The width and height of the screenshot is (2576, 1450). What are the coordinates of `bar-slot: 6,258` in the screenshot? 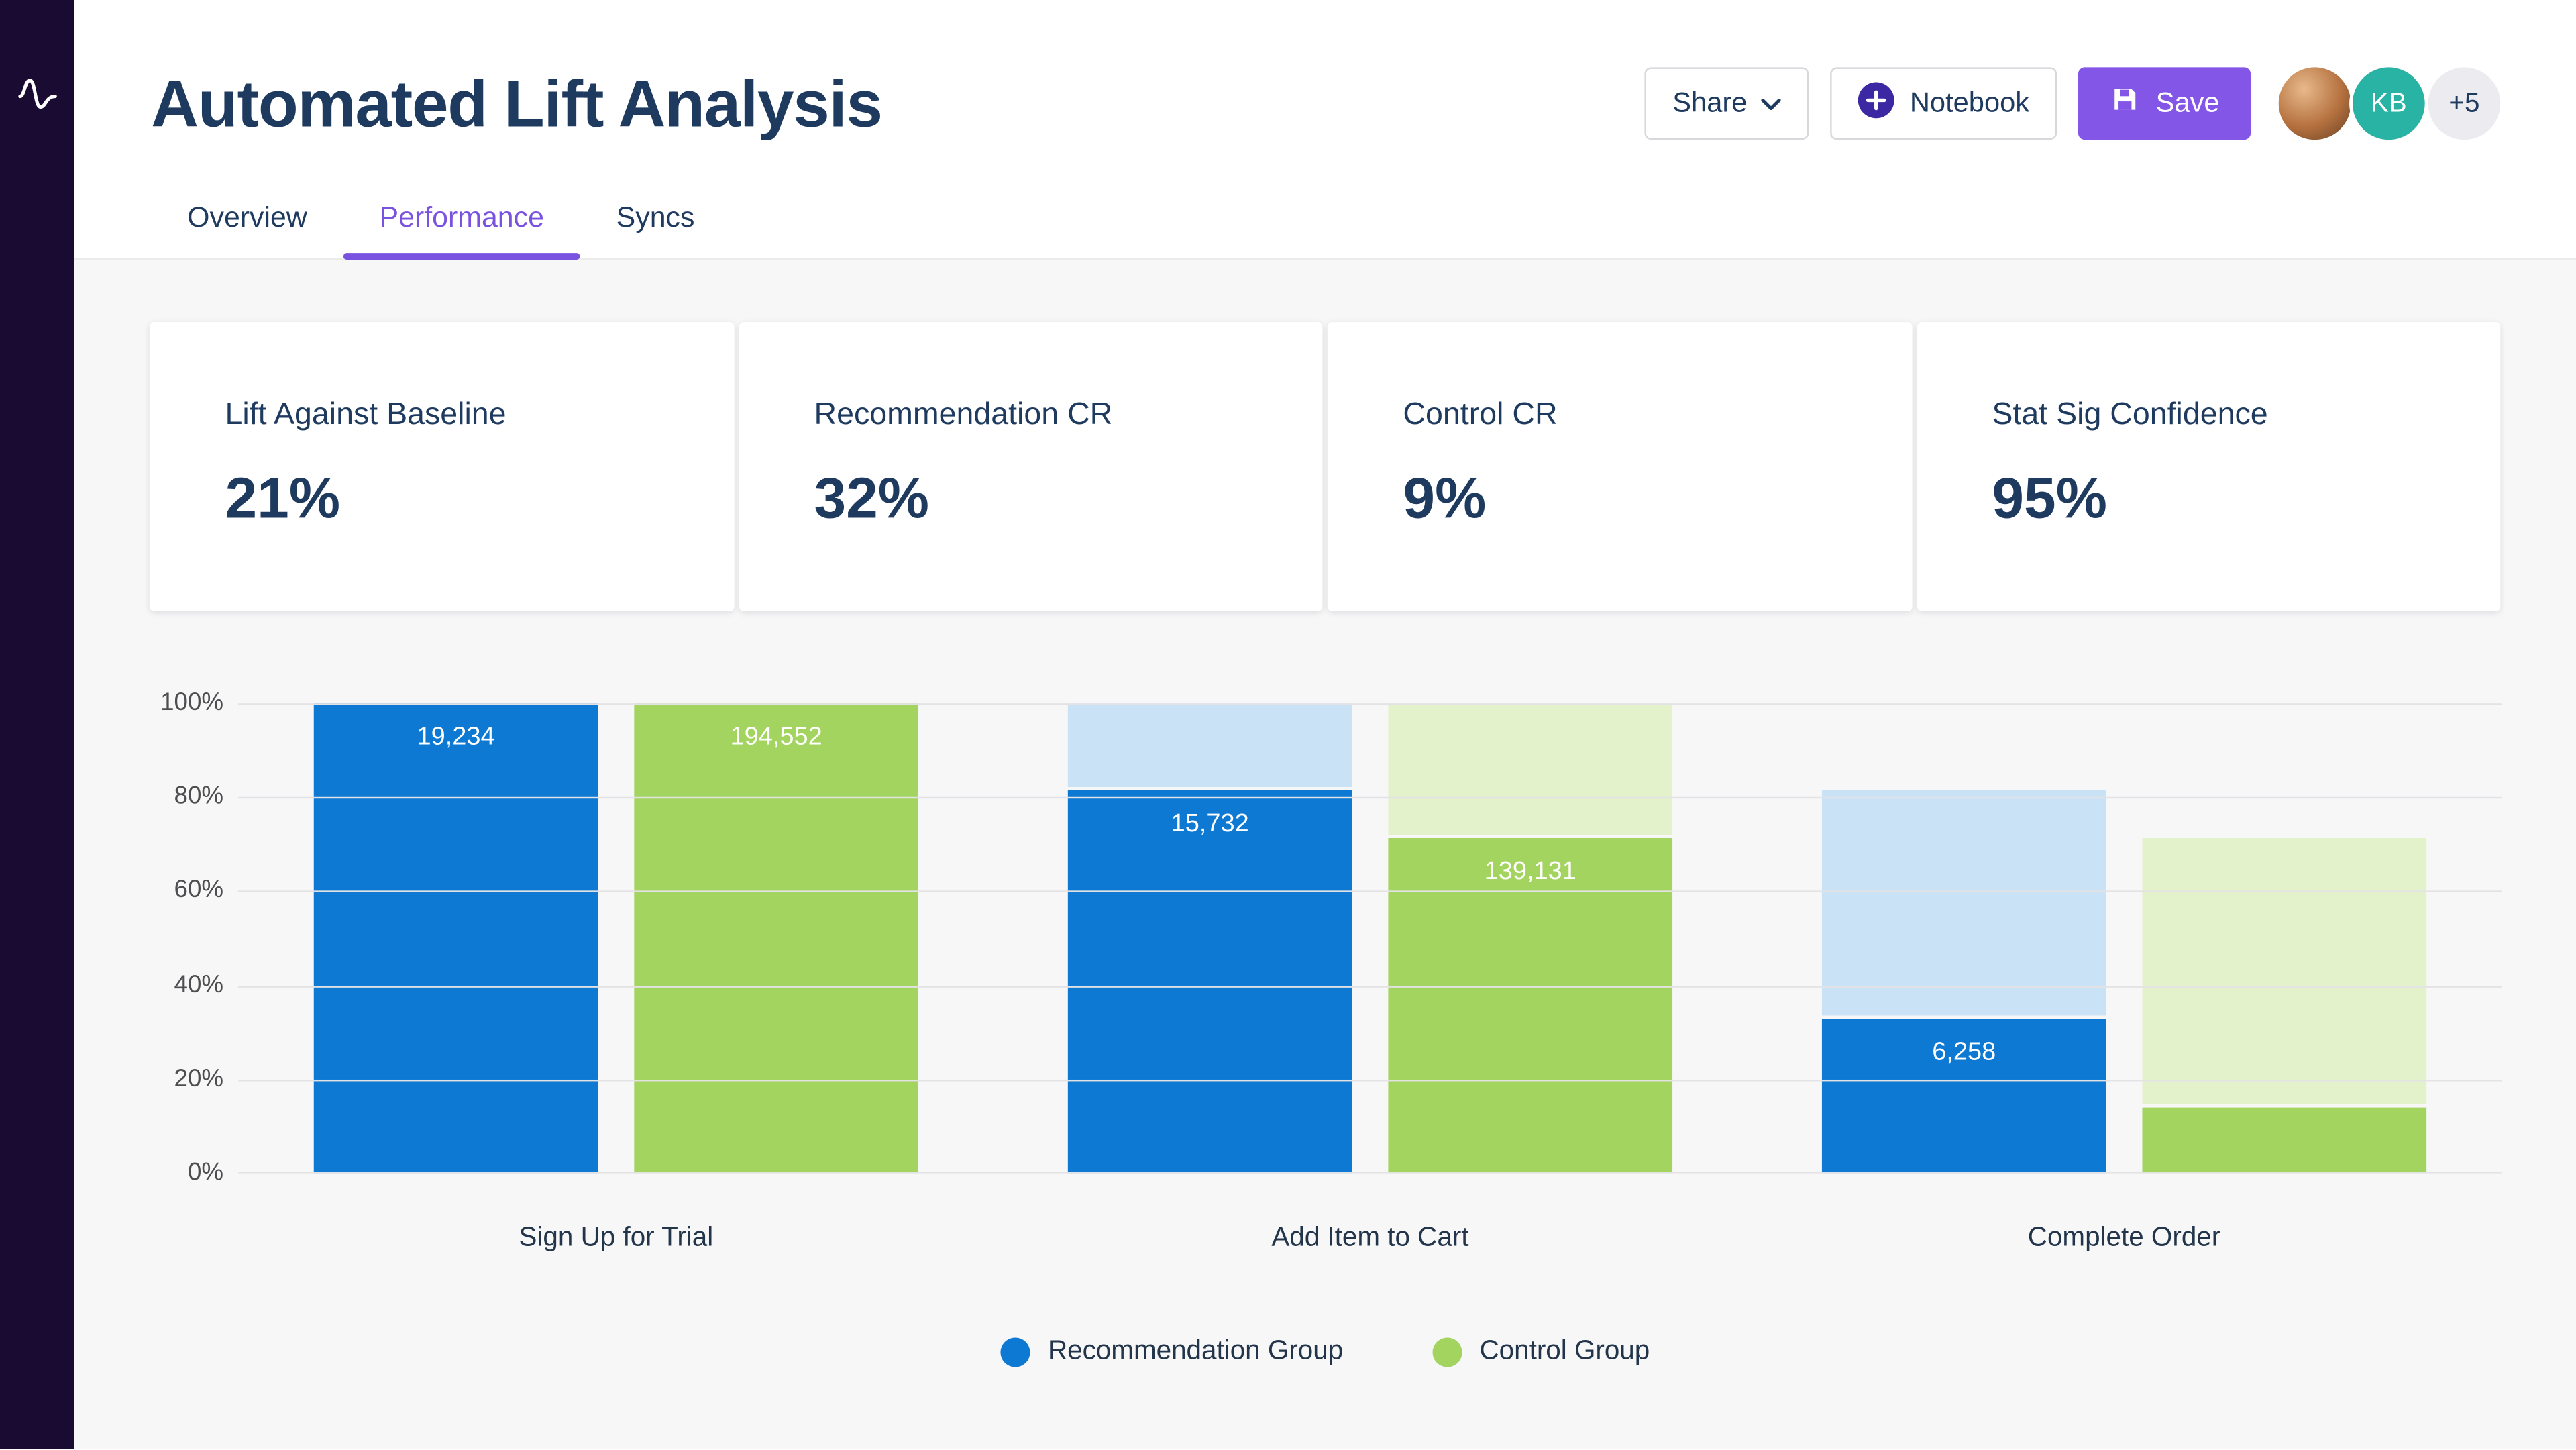 It's located at (1963, 939).